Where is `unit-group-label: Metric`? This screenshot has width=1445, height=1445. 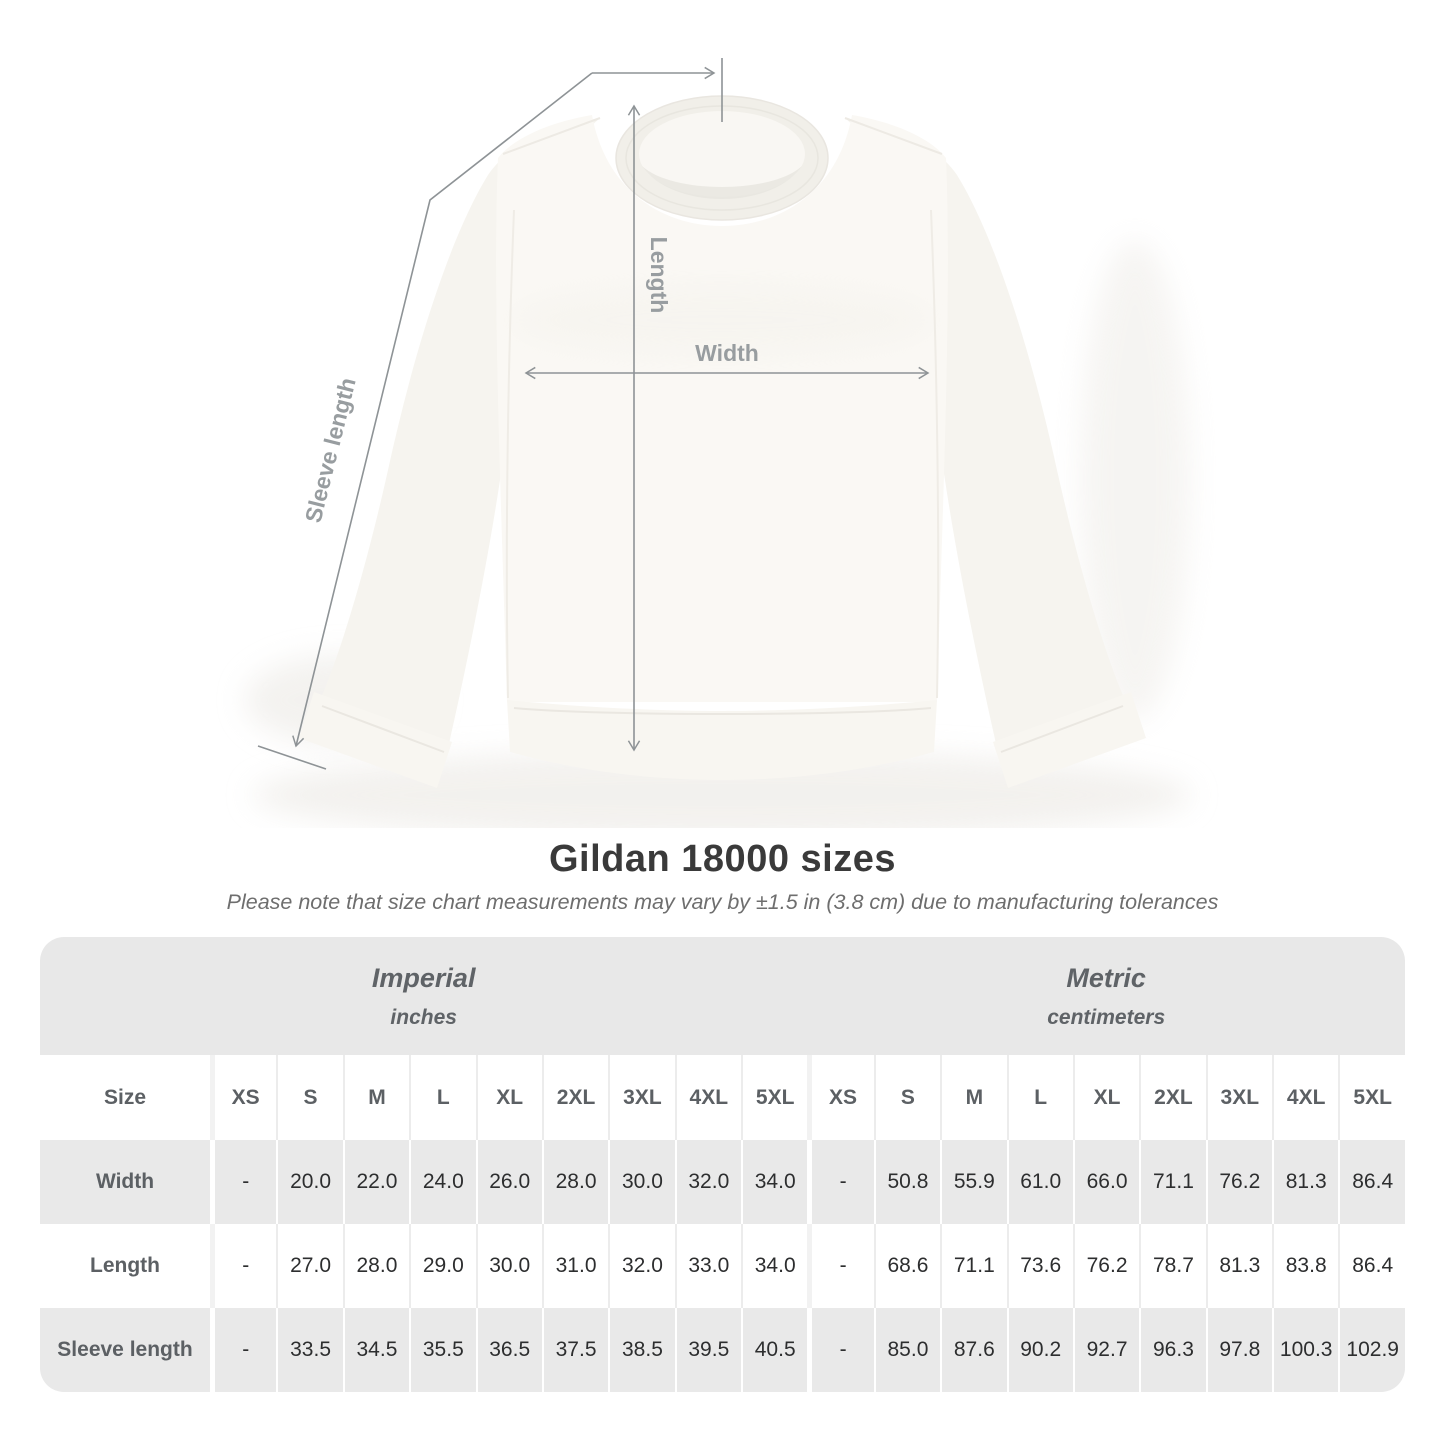
unit-group-label: Metric is located at coordinates (1106, 977).